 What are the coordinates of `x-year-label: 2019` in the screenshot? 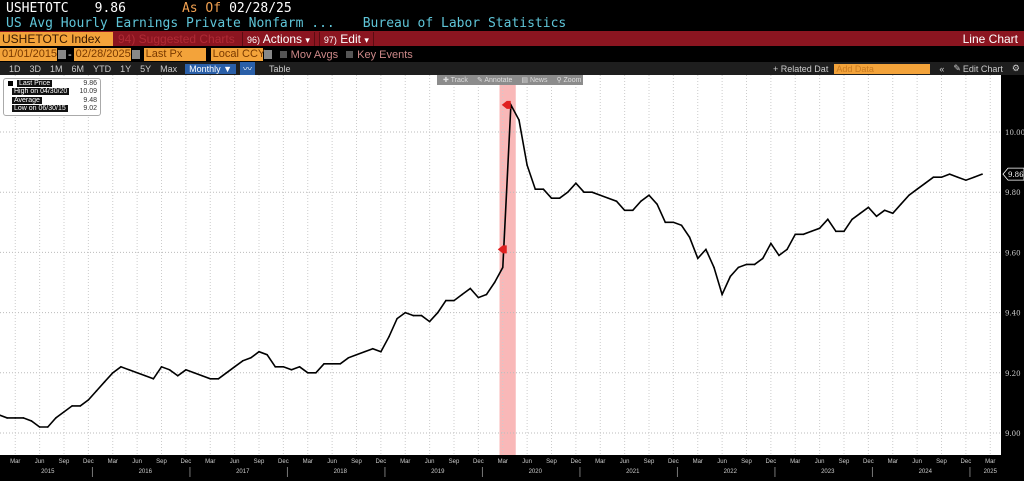 It's located at (438, 472).